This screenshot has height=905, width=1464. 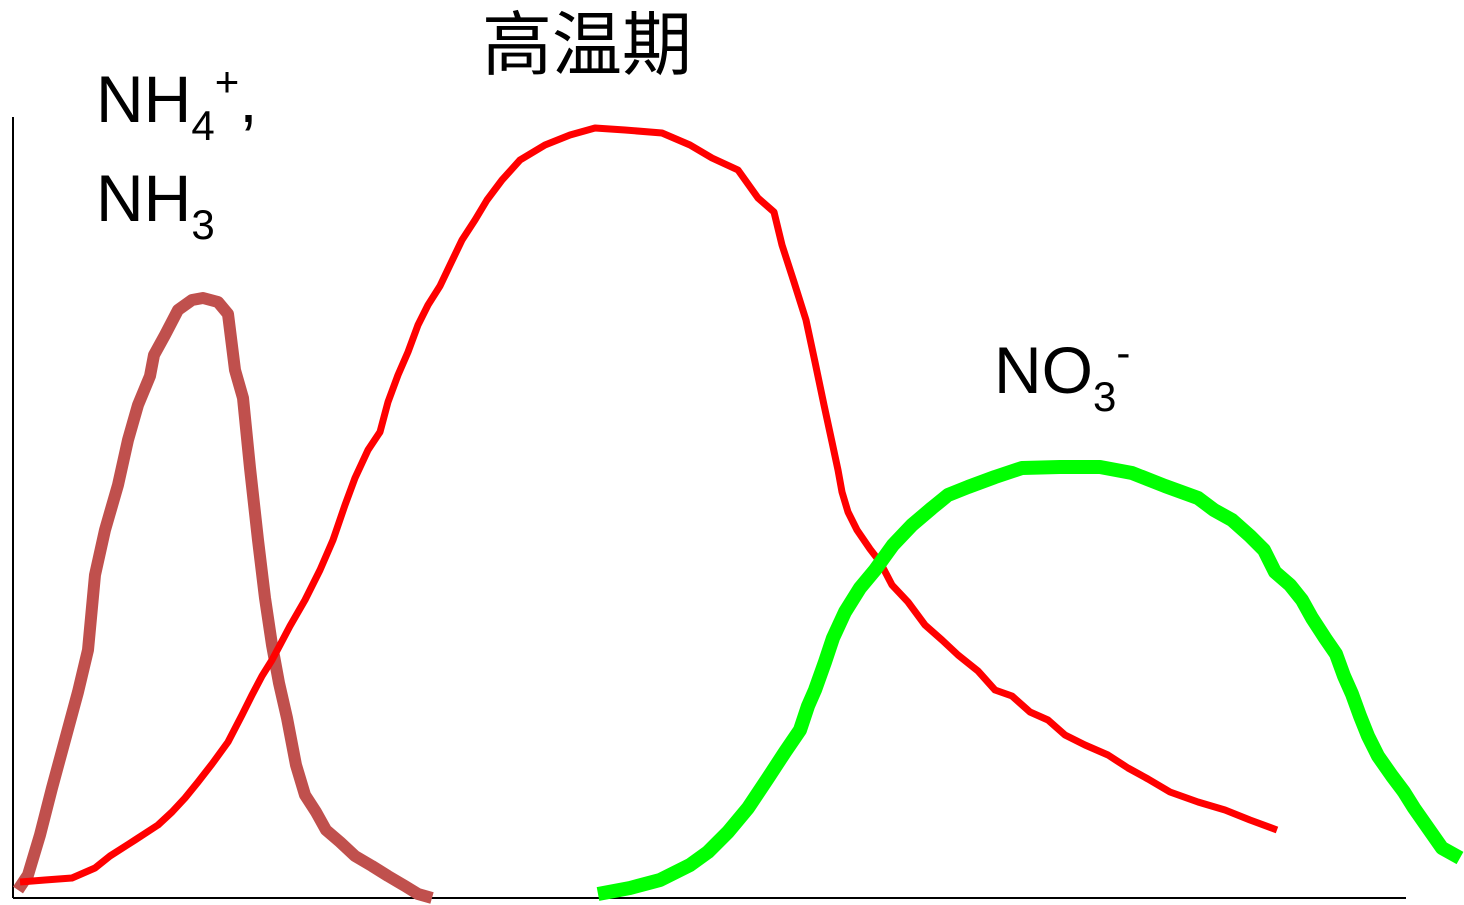 What do you see at coordinates (1043, 370) in the screenshot?
I see `nitrate-formula-base: NO` at bounding box center [1043, 370].